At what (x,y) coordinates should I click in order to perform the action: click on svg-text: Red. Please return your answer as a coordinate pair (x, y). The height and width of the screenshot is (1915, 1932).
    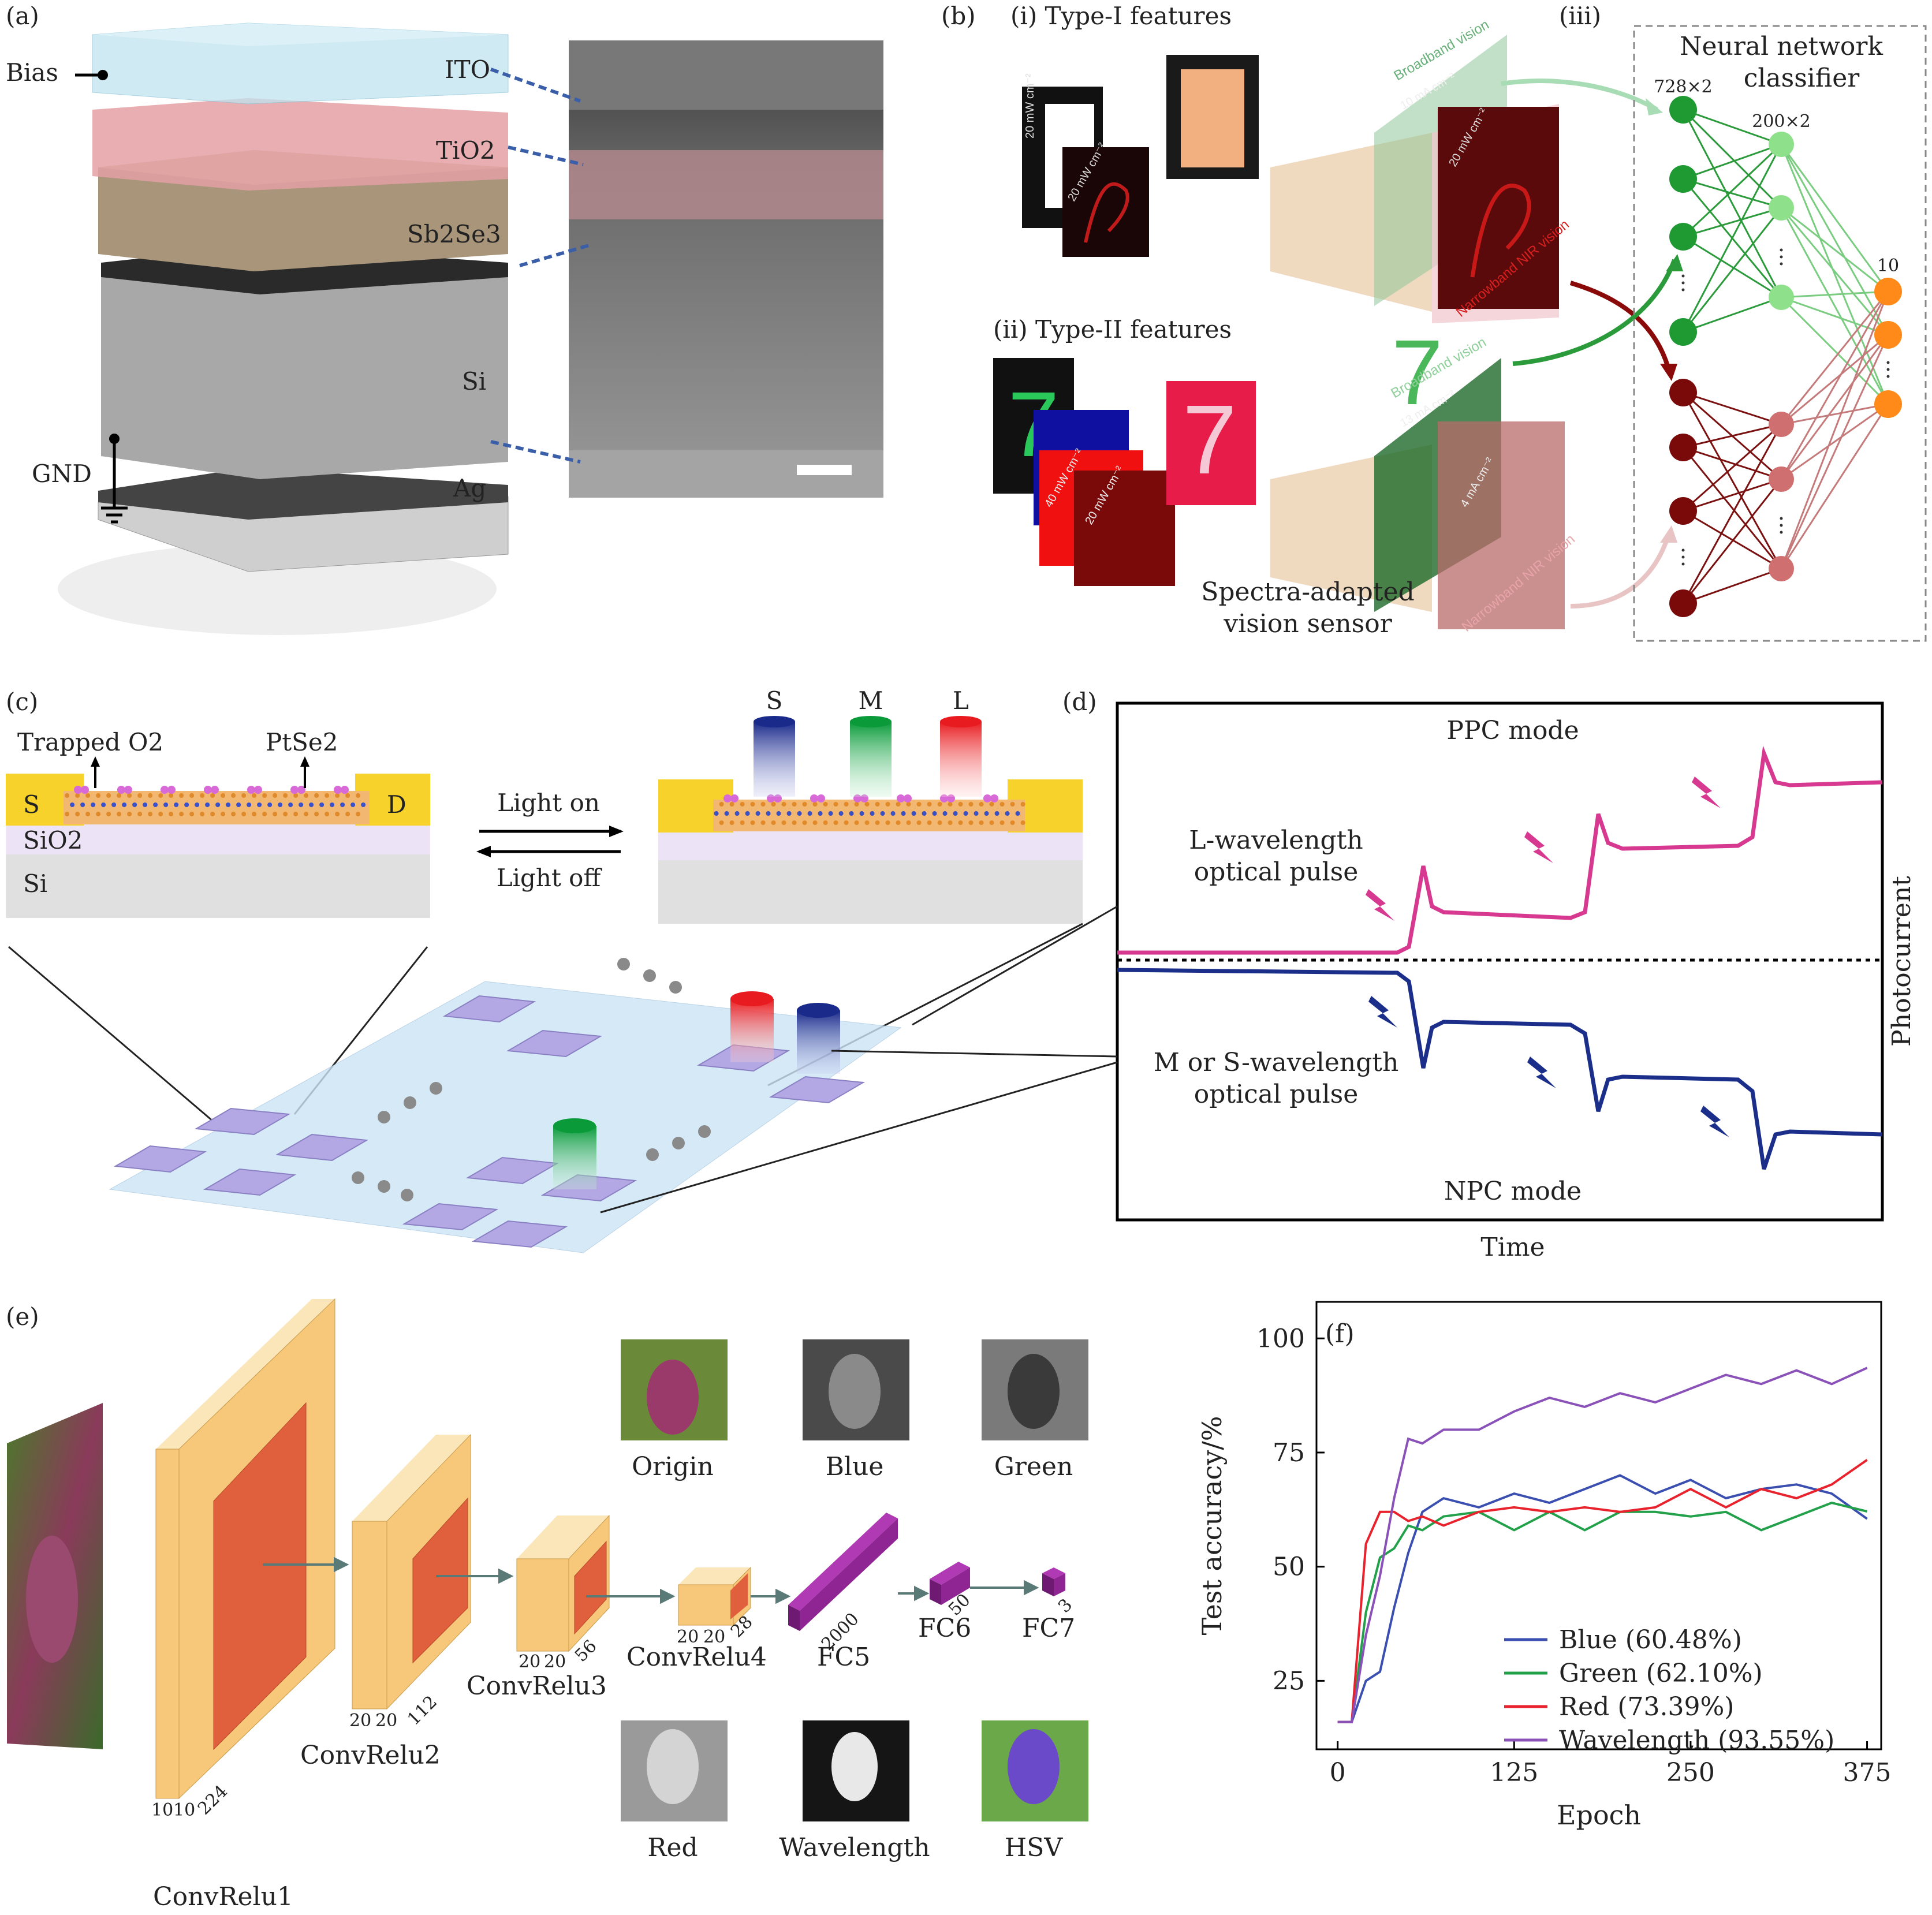
    Looking at the image, I should click on (672, 1847).